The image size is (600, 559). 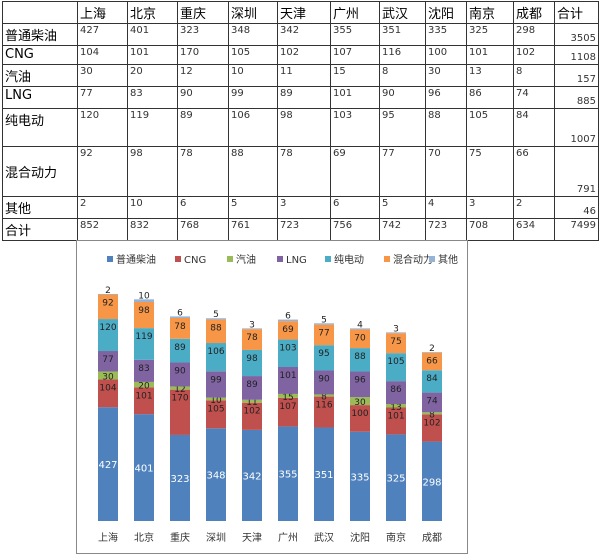 What do you see at coordinates (102, 171) in the screenshot?
I see `table-cell: 92` at bounding box center [102, 171].